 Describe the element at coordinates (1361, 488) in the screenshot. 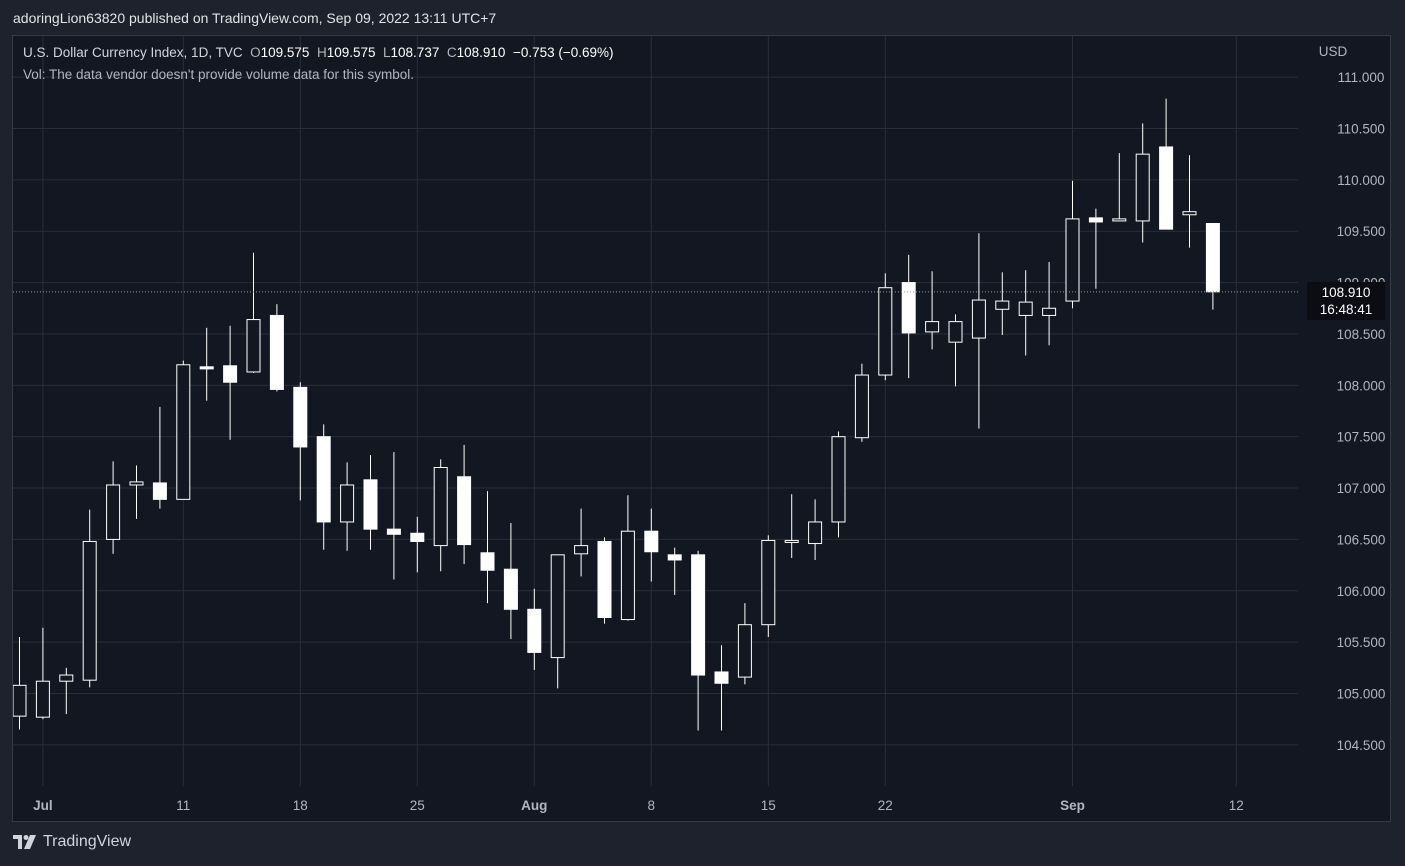

I see `price-tick-label: 107.000` at that location.